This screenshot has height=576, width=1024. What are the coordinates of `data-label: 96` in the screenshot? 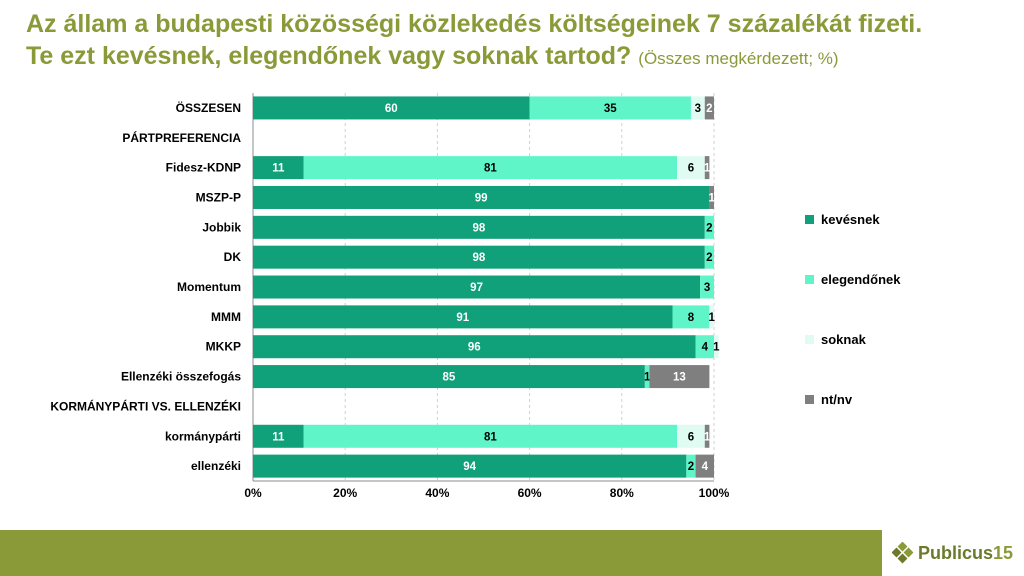 It's located at (474, 348).